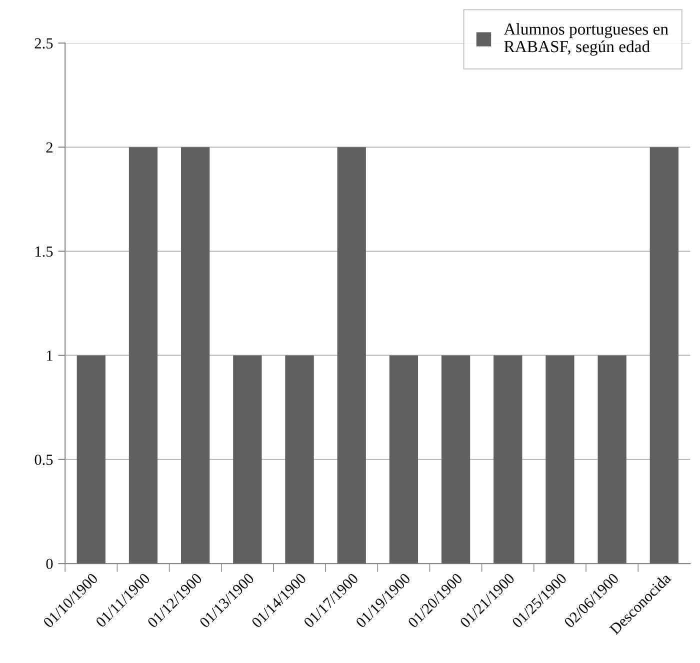 The image size is (700, 663). I want to click on legend-label: Alumnos portugueses en RABASF, según edad, so click(586, 39).